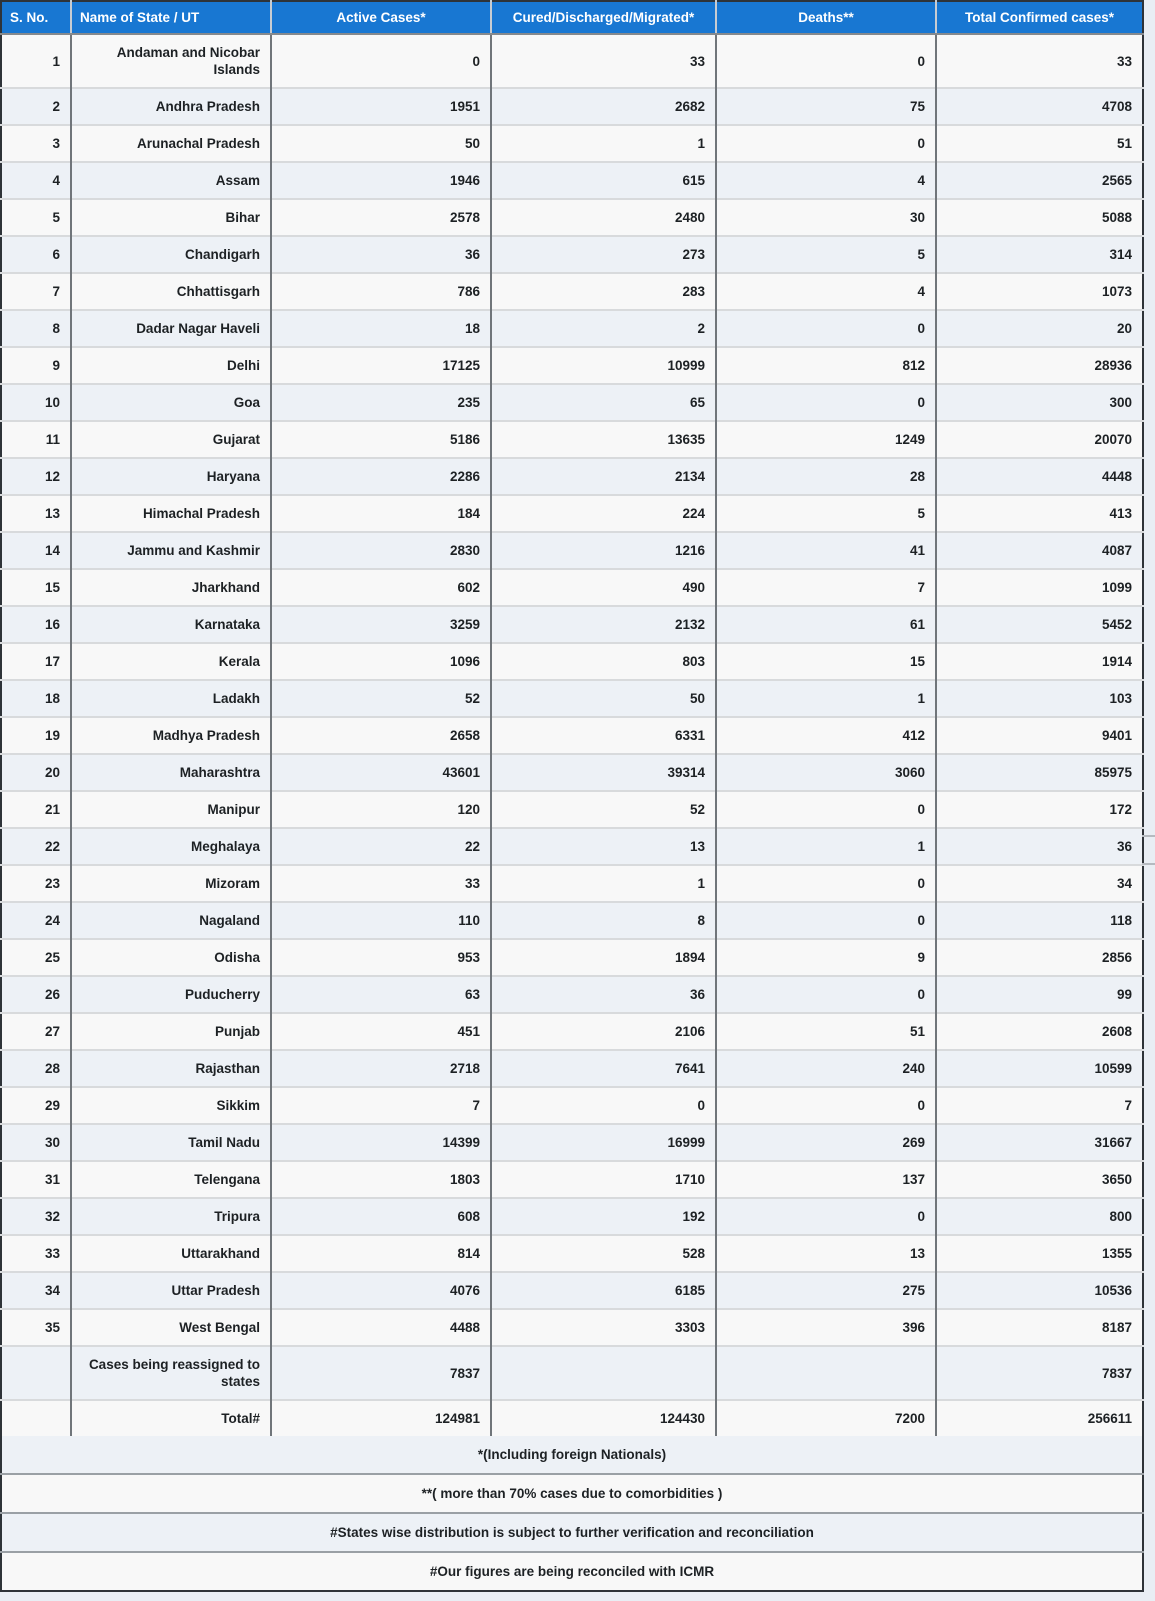 This screenshot has width=1155, height=1601. What do you see at coordinates (603, 476) in the screenshot?
I see `cell-cured: 2134` at bounding box center [603, 476].